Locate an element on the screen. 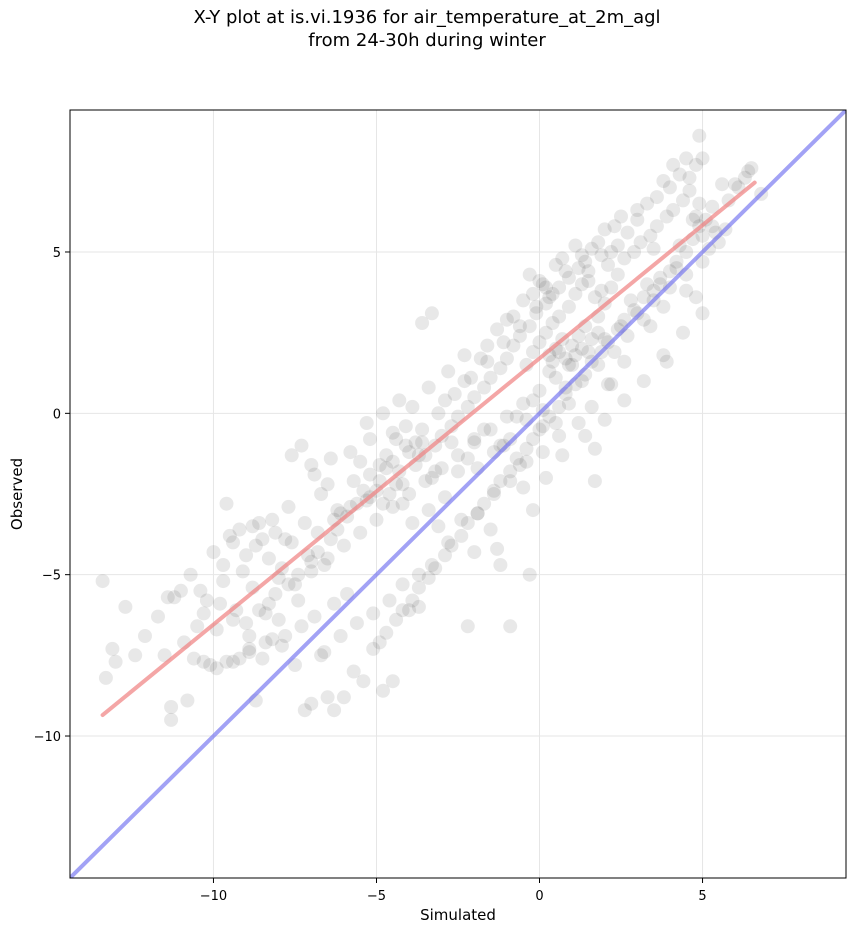  x-tick-label: −10 is located at coordinates (213, 896).